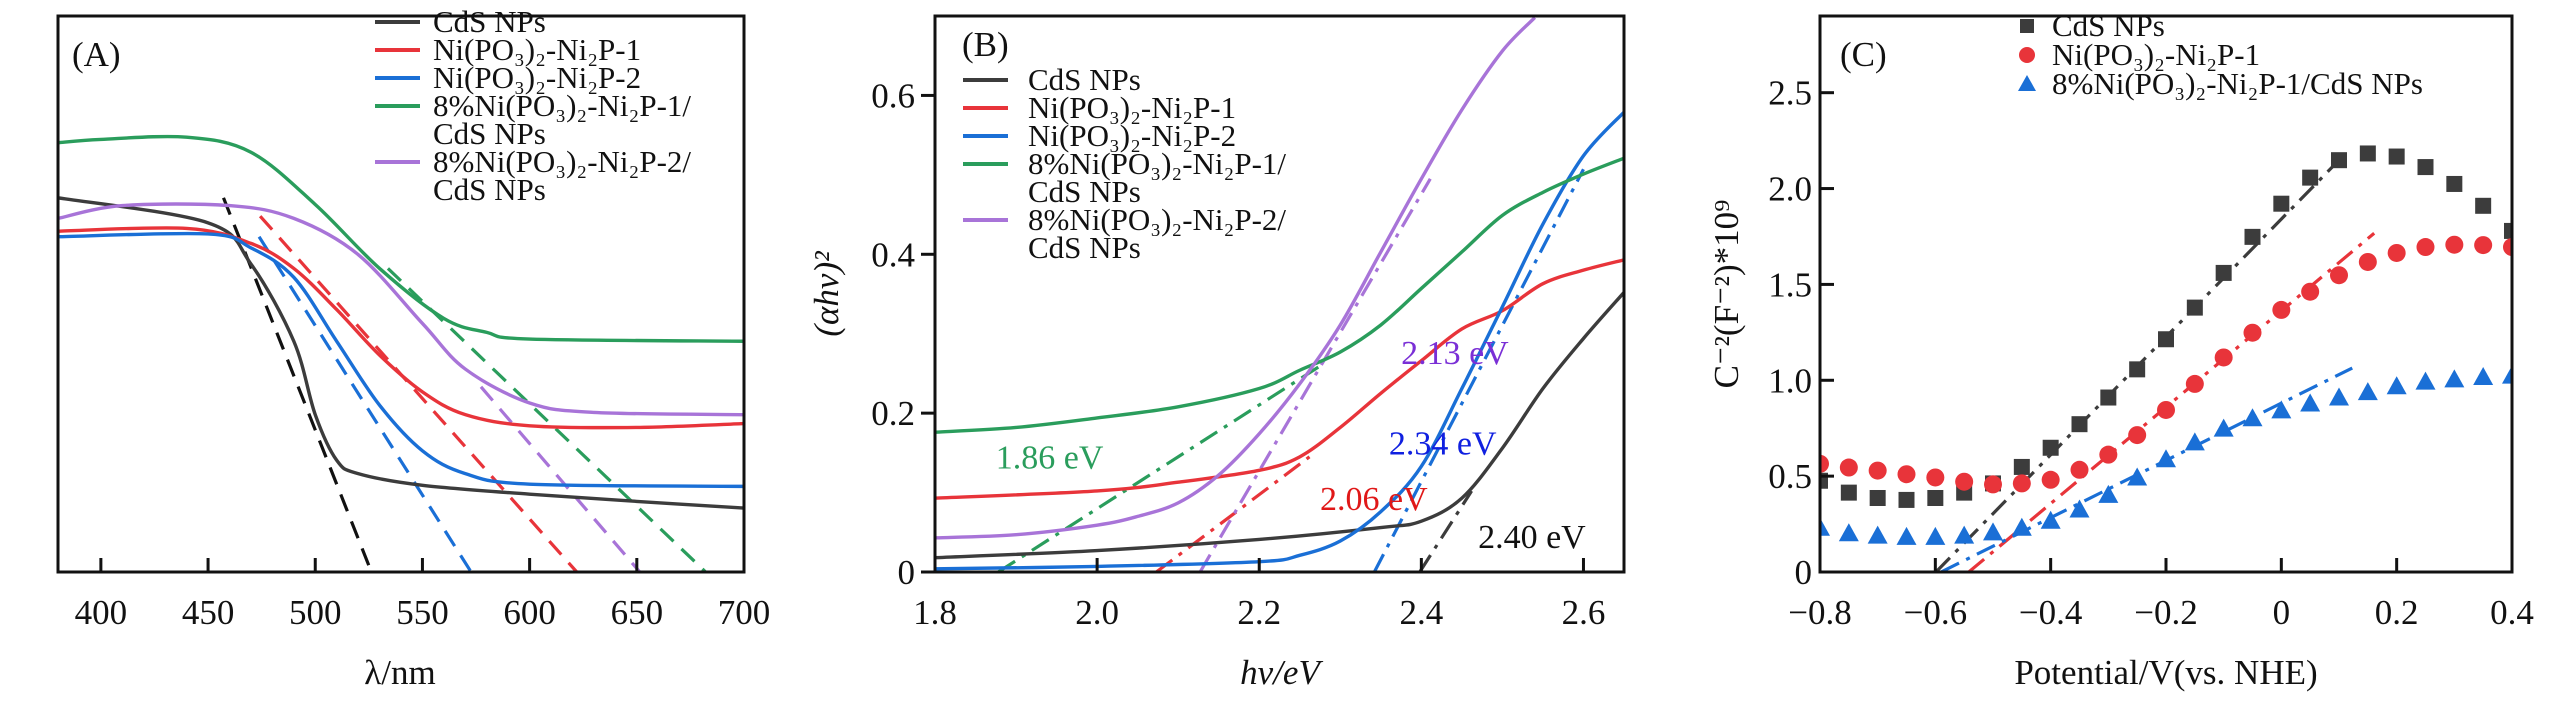 The height and width of the screenshot is (709, 2567). What do you see at coordinates (1157, 163) in the screenshot?
I see `panel-b-legend-label-3: 8%Ni(PO₃)₂-Ni₂P-1/` at bounding box center [1157, 163].